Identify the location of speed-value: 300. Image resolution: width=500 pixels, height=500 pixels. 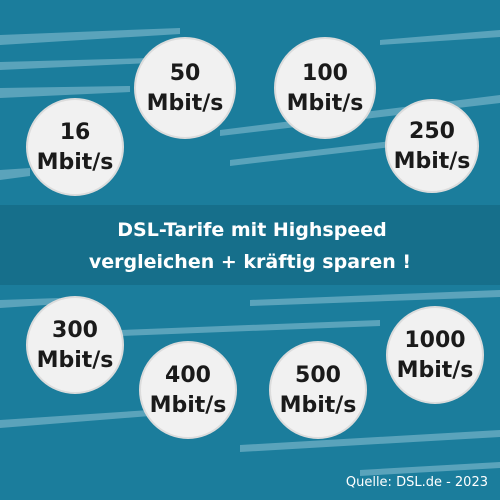
(75, 330).